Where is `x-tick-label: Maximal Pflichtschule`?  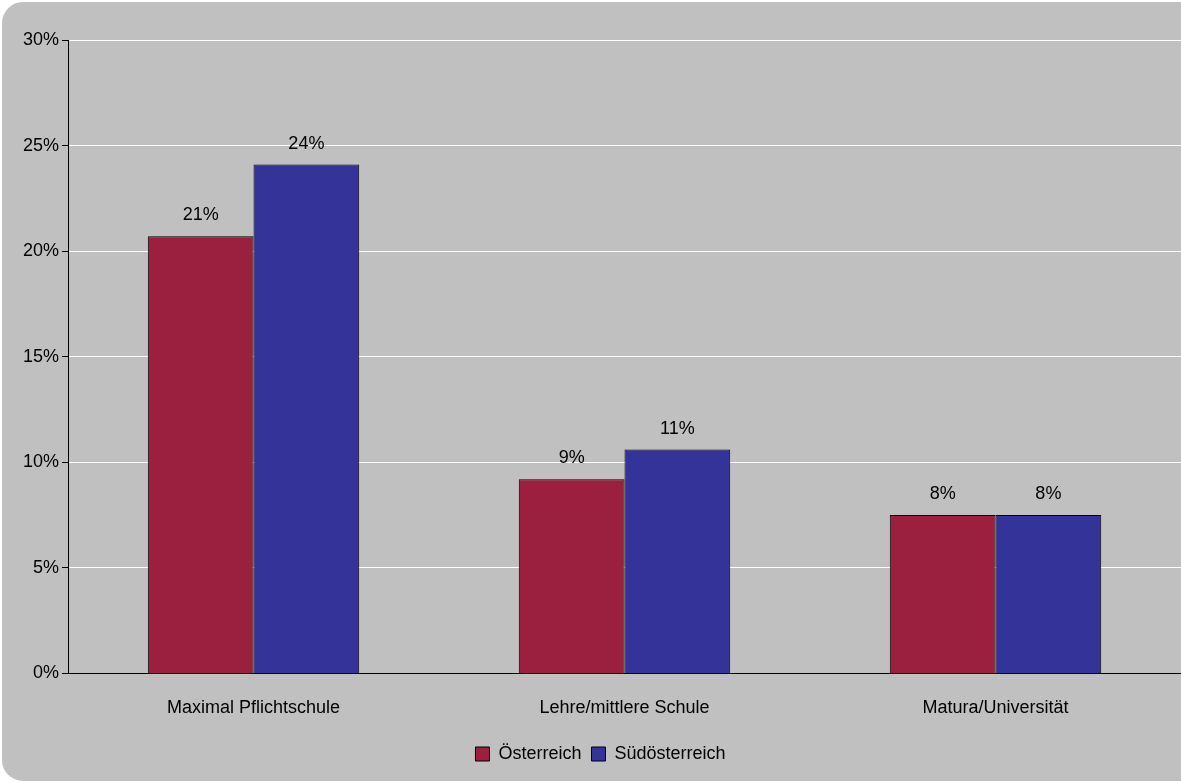 x-tick-label: Maximal Pflichtschule is located at coordinates (253, 707).